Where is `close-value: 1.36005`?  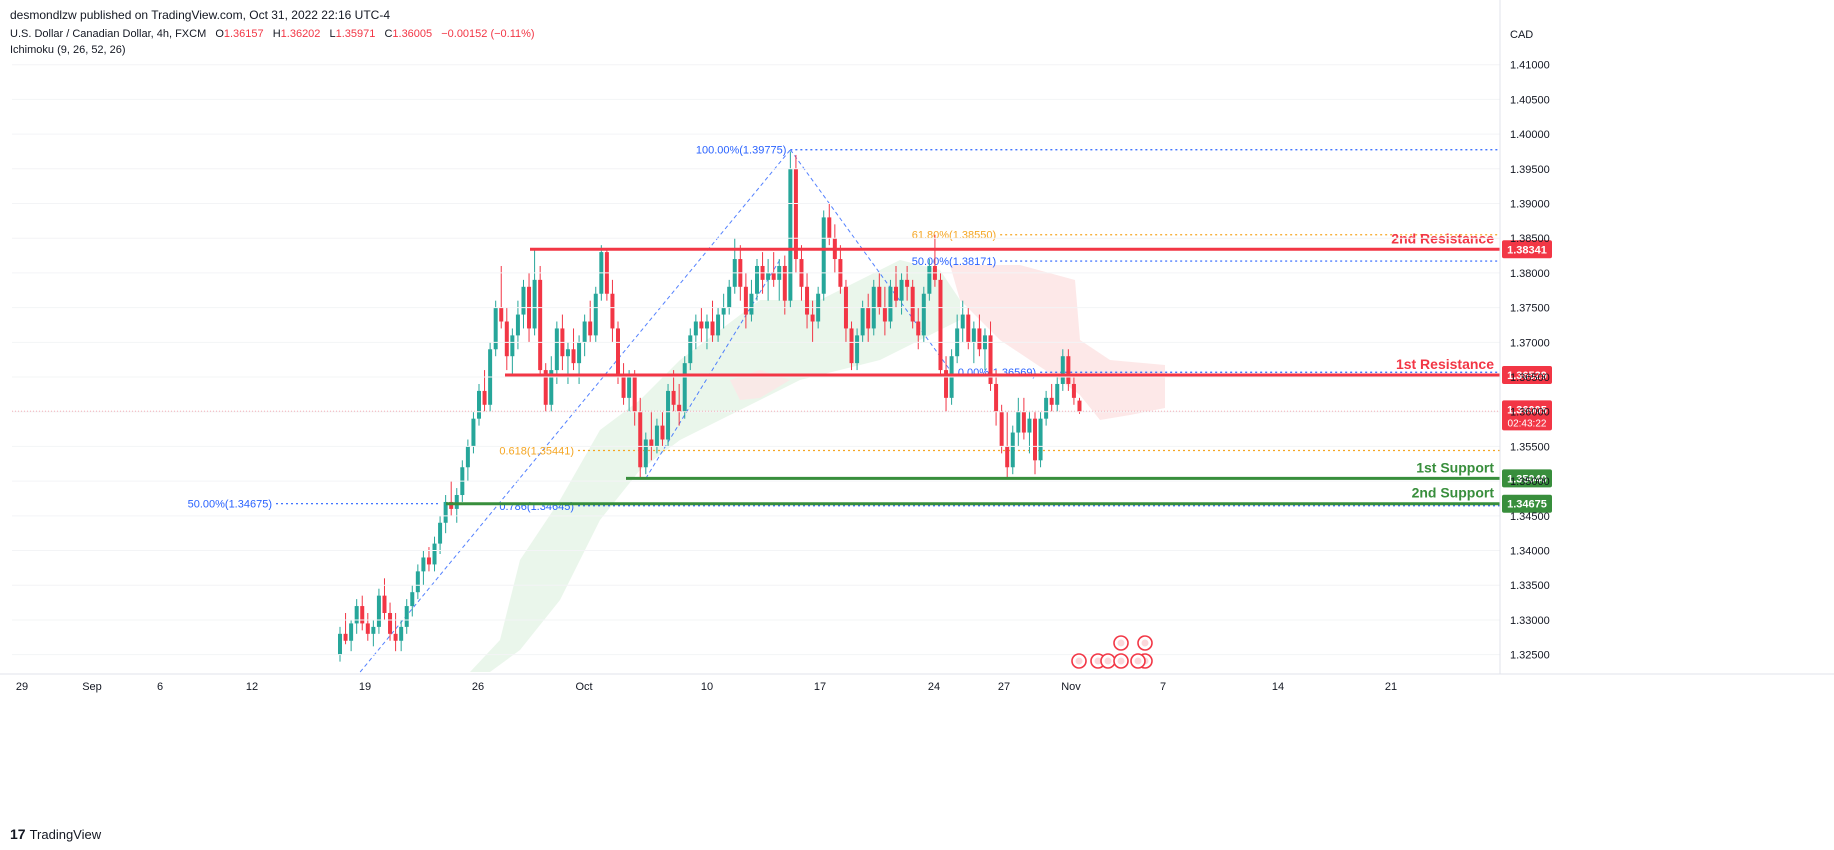
close-value: 1.36005 is located at coordinates (412, 34).